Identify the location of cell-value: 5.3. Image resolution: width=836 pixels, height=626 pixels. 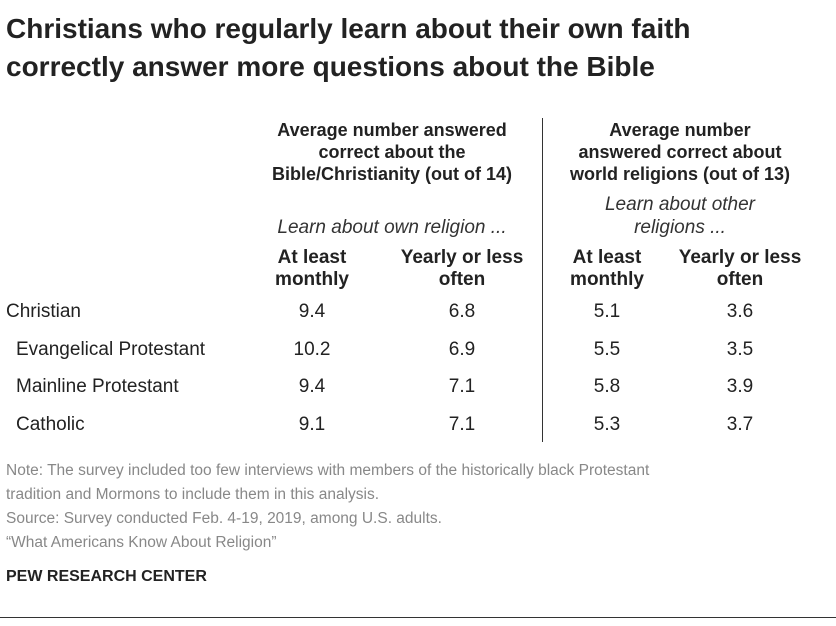
(607, 424).